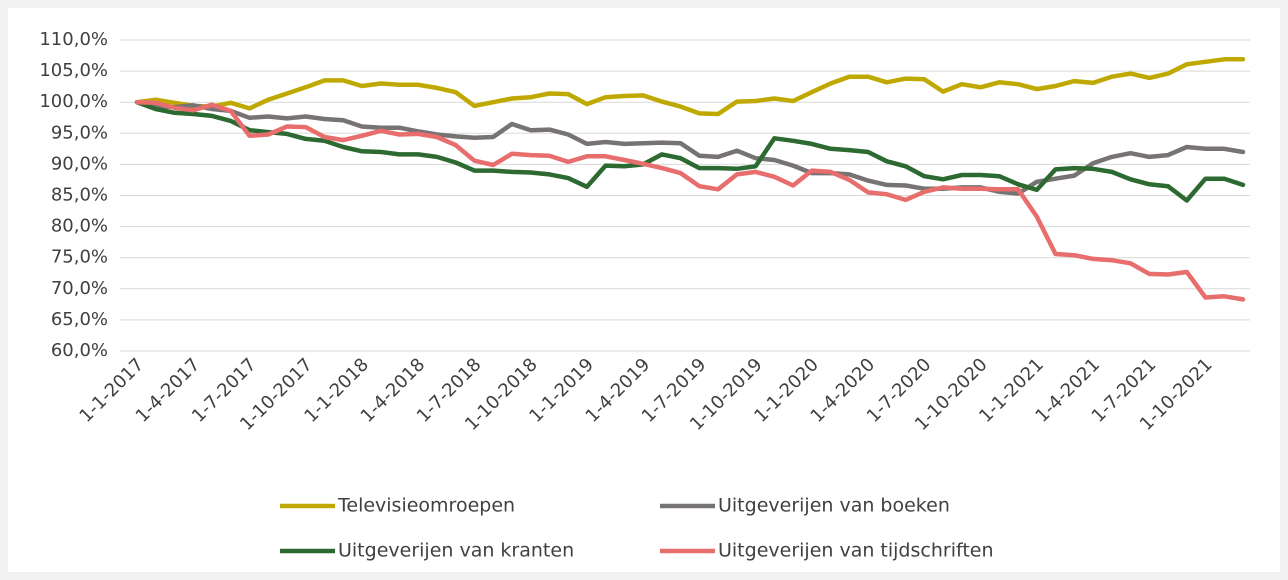 Image resolution: width=1288 pixels, height=580 pixels. Describe the element at coordinates (73, 39) in the screenshot. I see `y-tick-label: 110,0%` at that location.